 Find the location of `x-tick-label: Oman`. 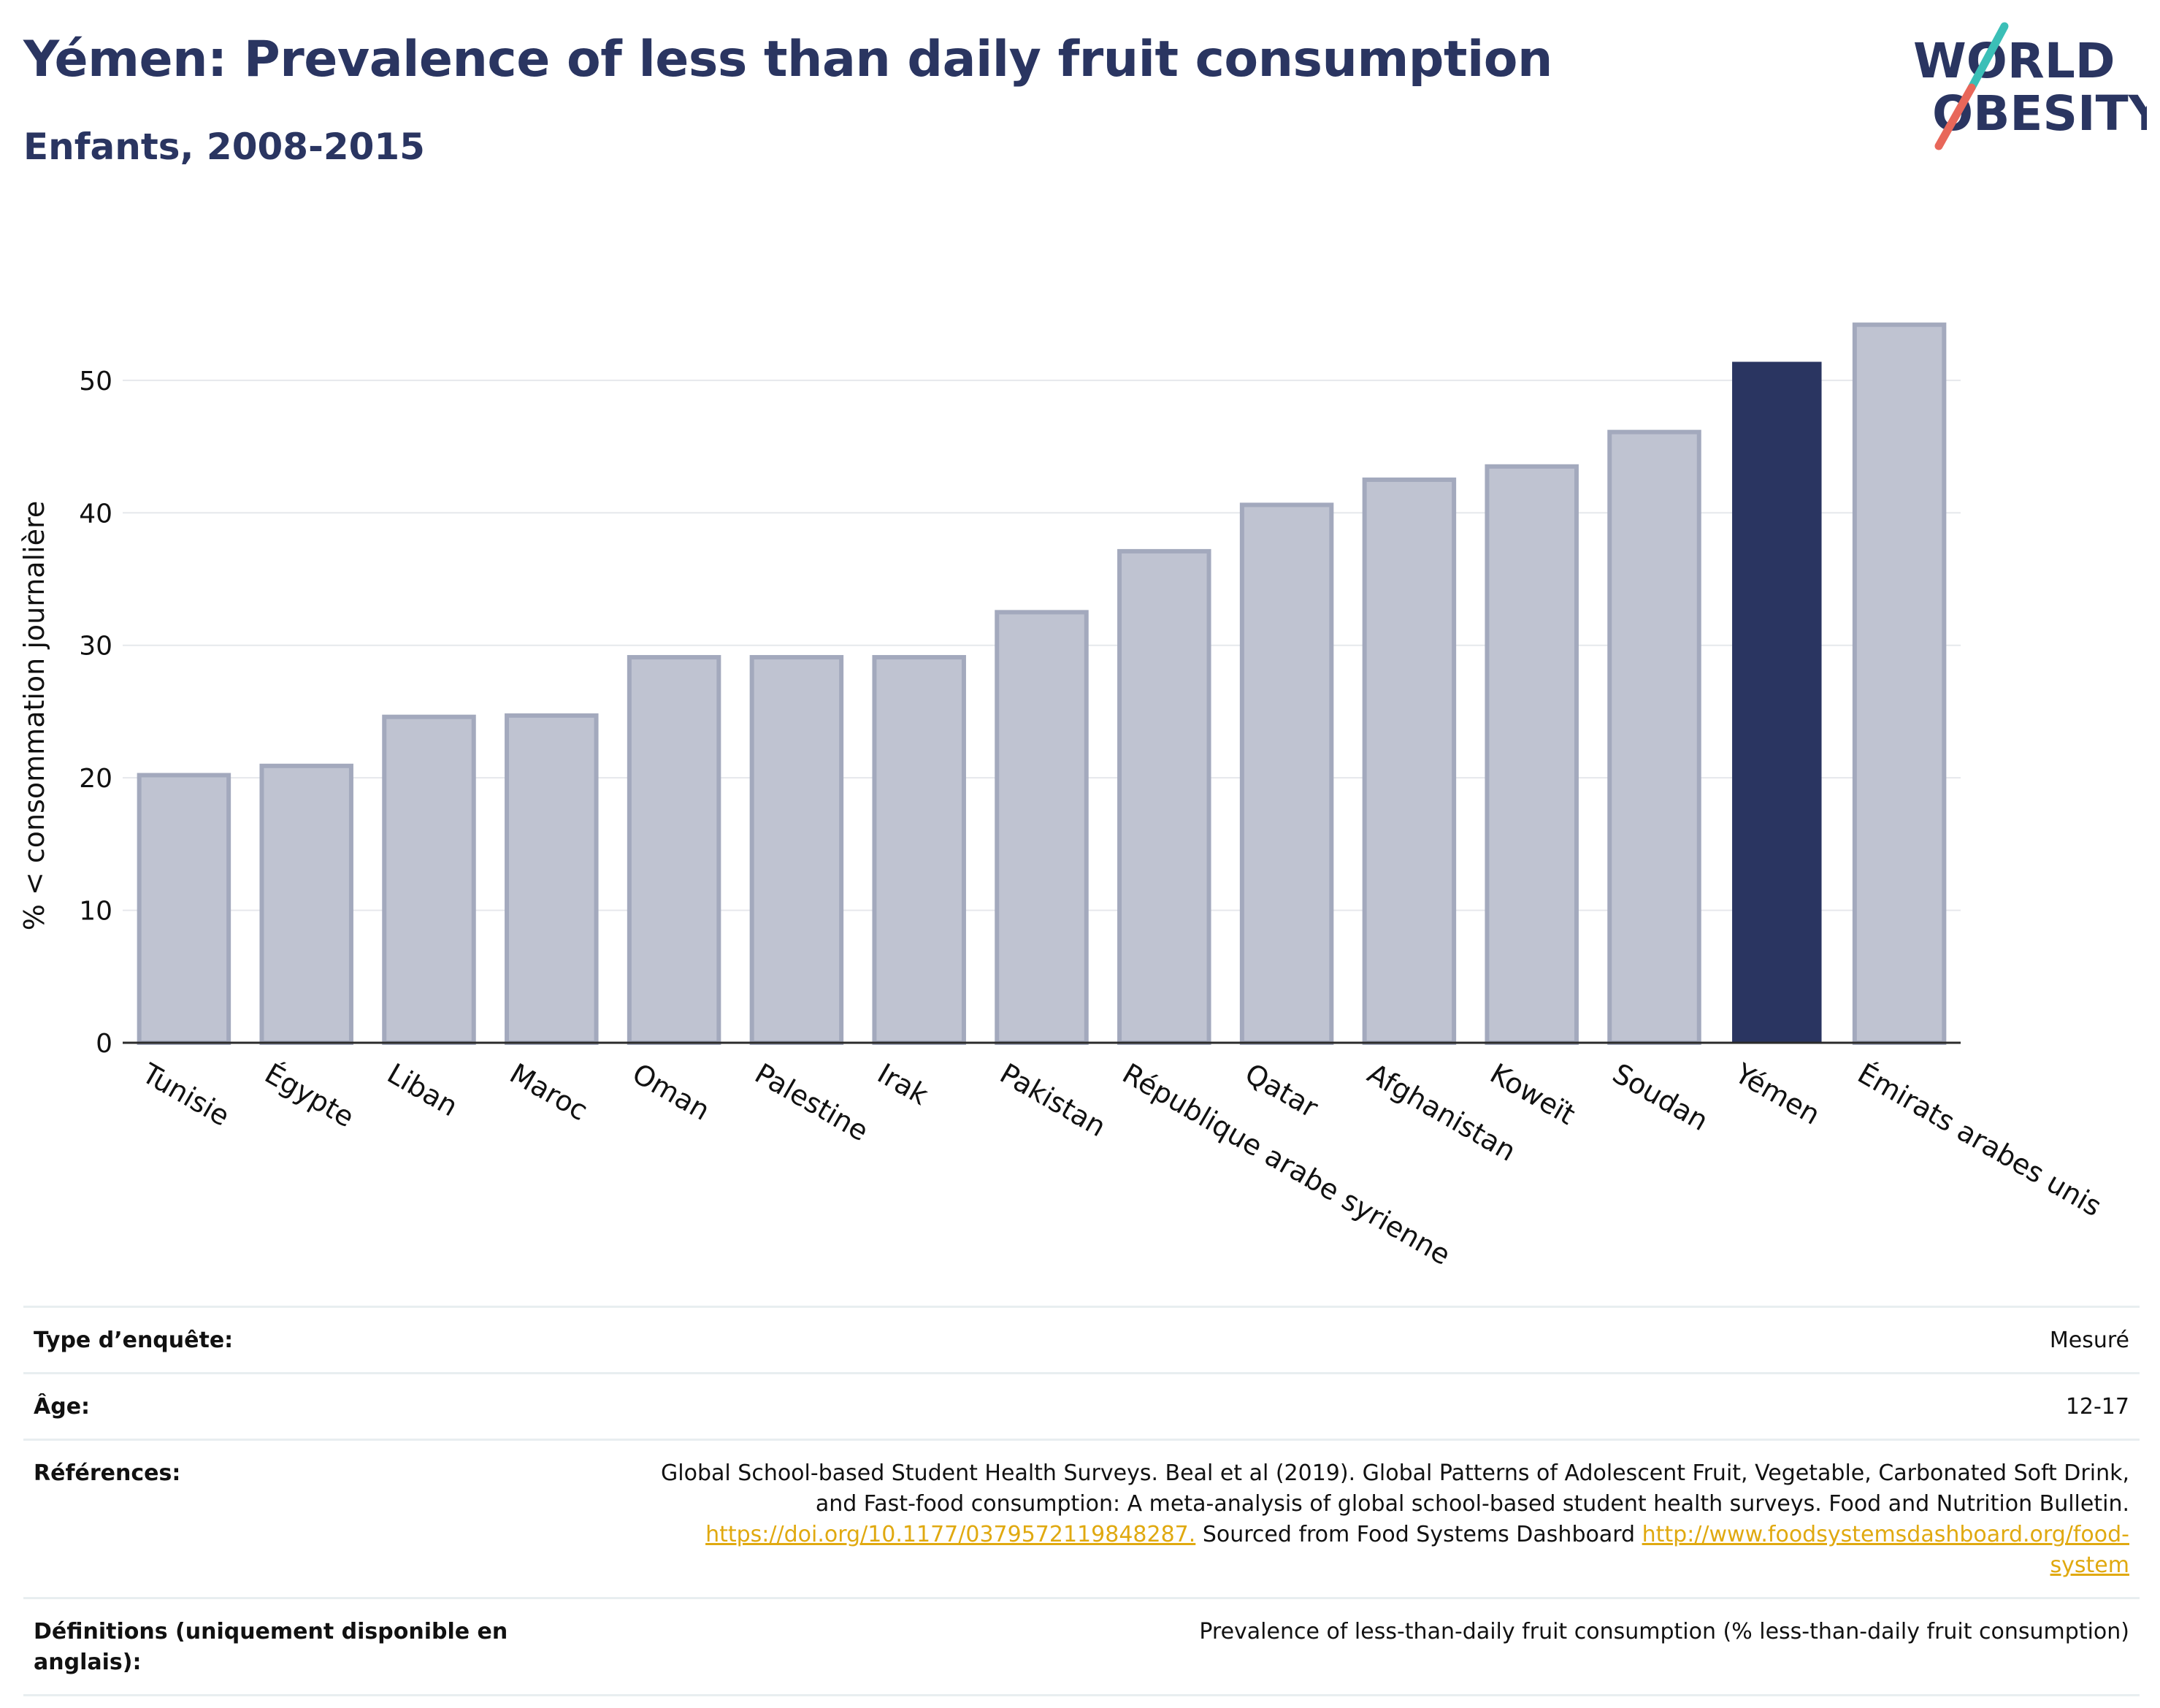

x-tick-label: Oman is located at coordinates (671, 1092).